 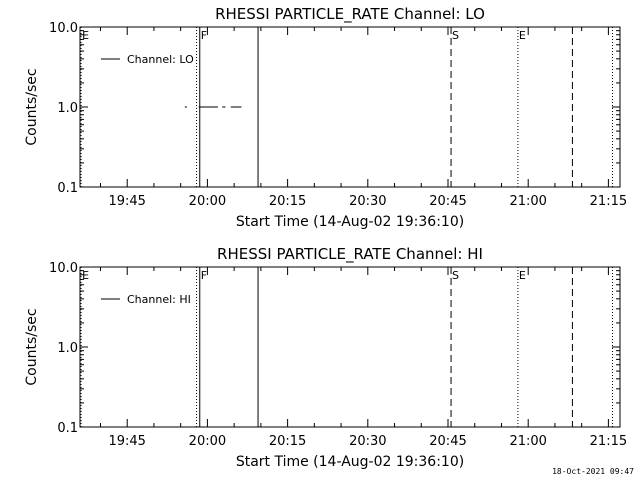 I want to click on chart-title: RHESSI PARTICLE_RATE Channel: LO, so click(x=350, y=14).